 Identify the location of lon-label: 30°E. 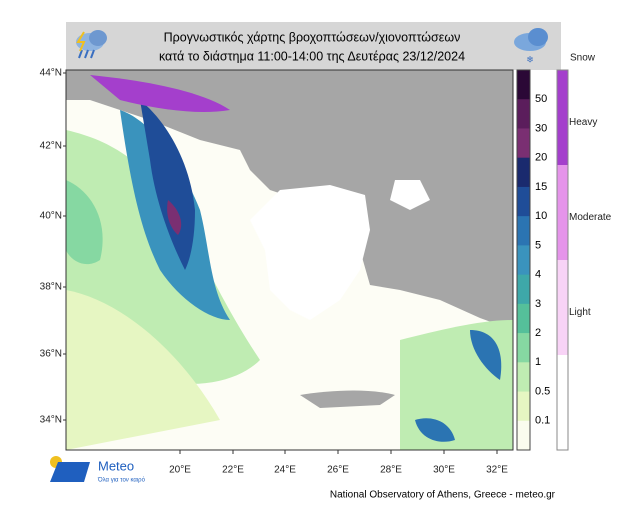
(444, 470).